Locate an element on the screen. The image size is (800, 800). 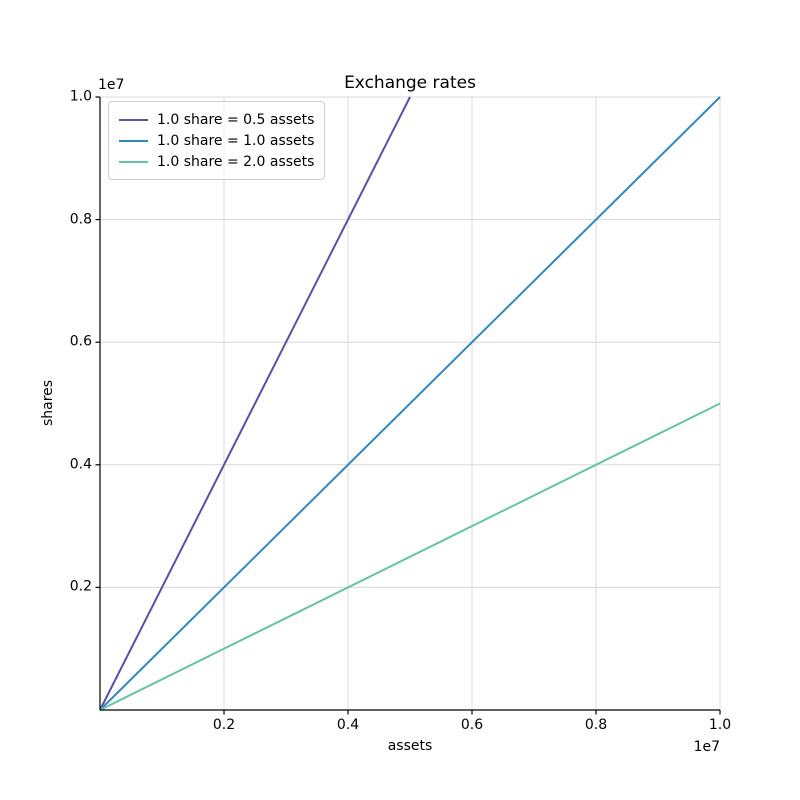
y-tick-label: 0.8 is located at coordinates (80, 219).